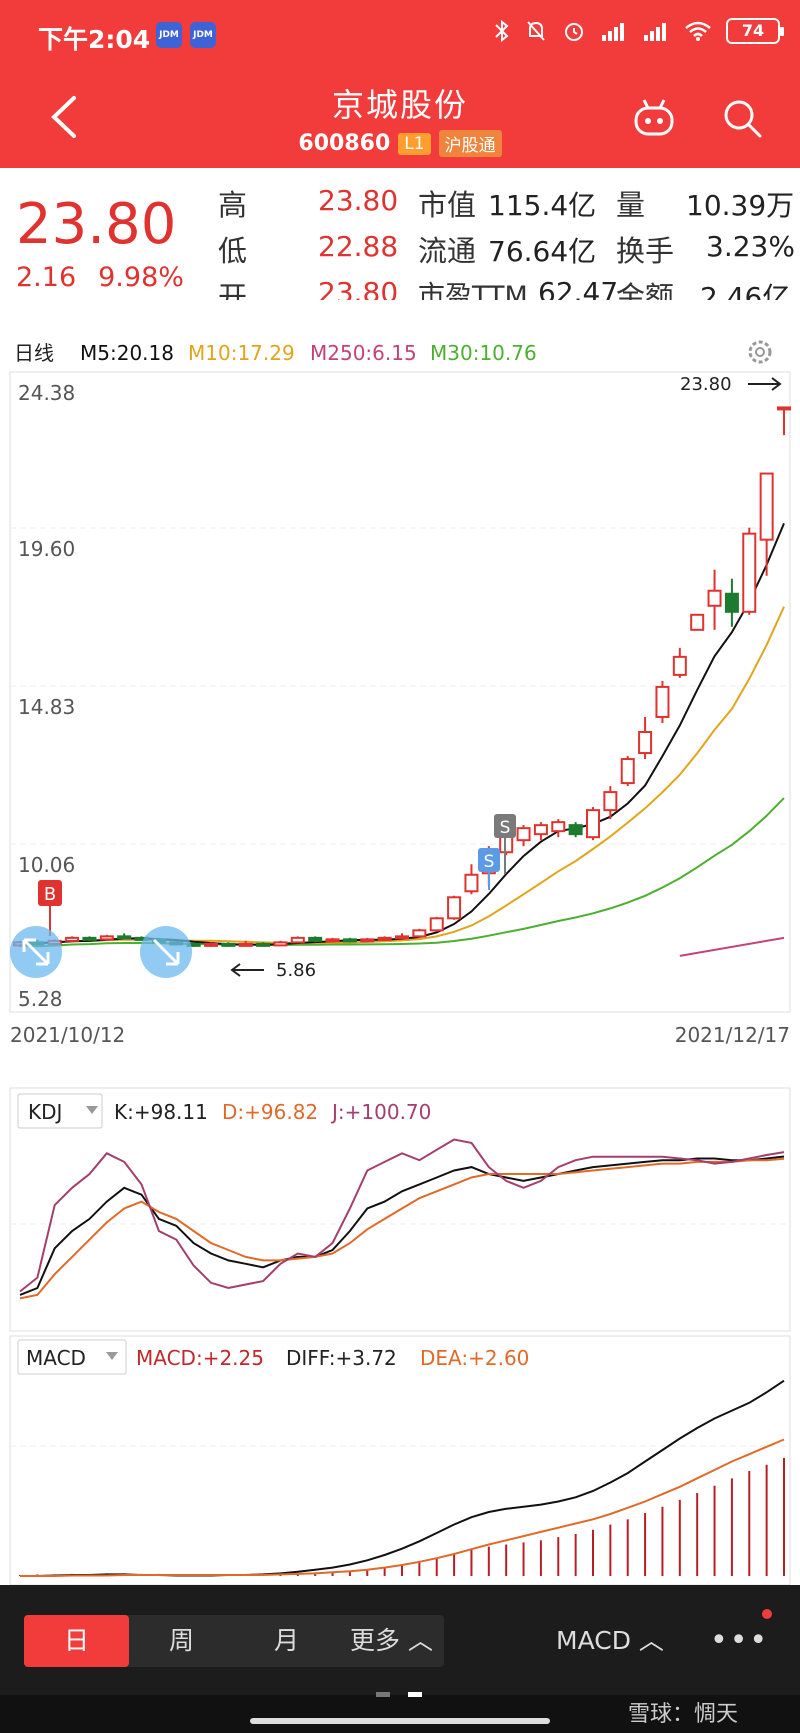 The image size is (800, 1733). What do you see at coordinates (732, 1035) in the screenshot?
I see `end-date: 2021/12/17` at bounding box center [732, 1035].